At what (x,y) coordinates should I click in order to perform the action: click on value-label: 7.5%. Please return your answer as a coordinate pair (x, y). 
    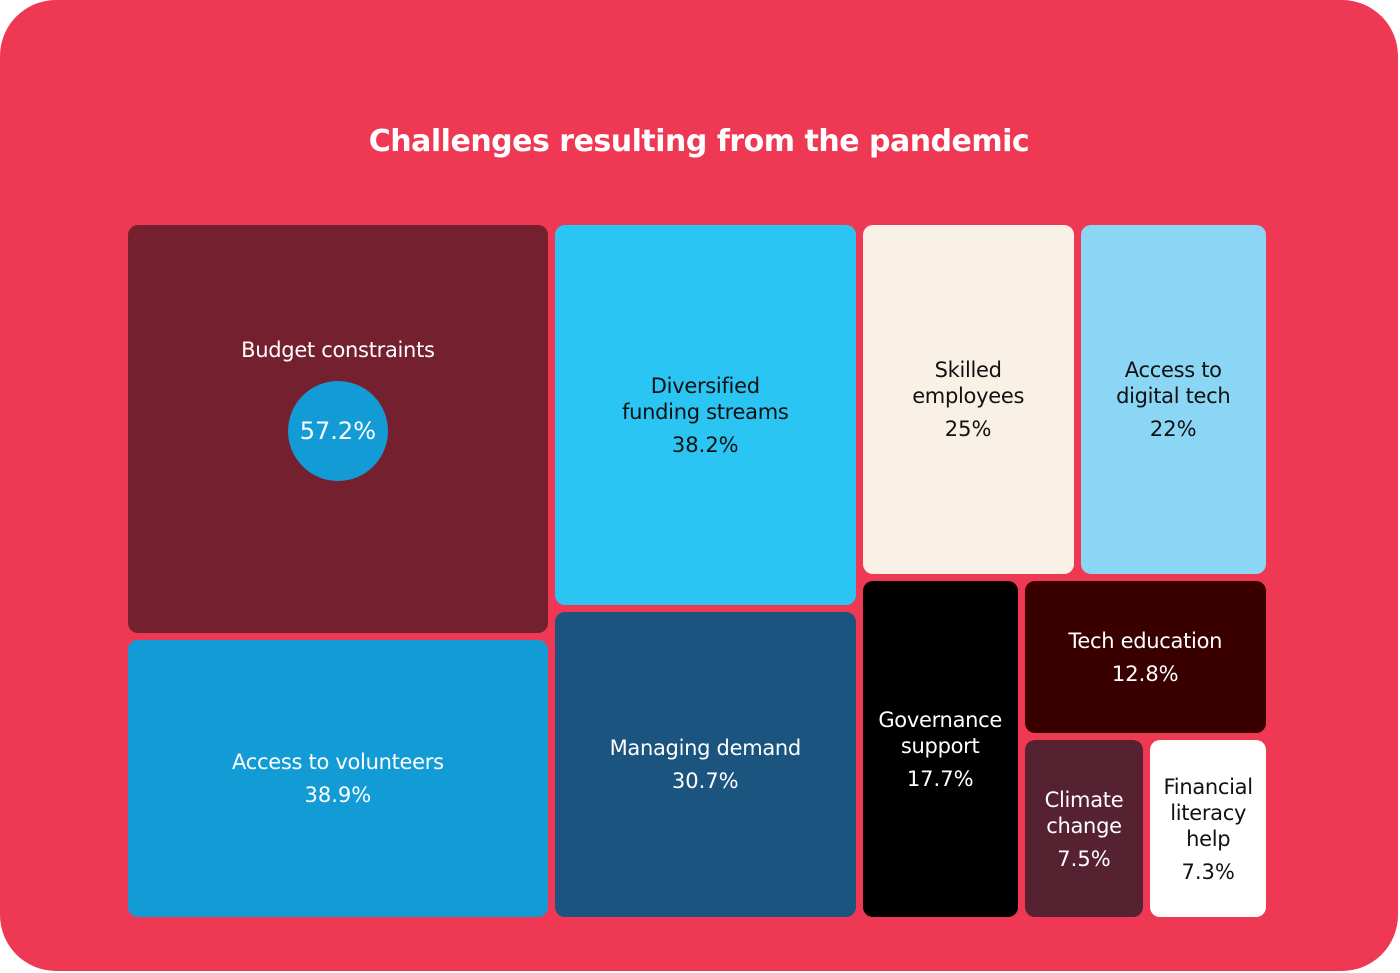
    Looking at the image, I should click on (1084, 858).